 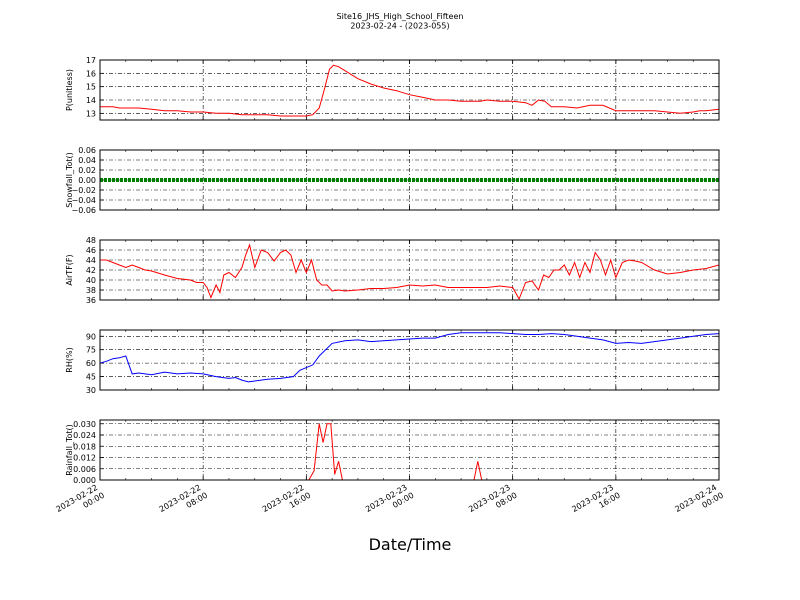 What do you see at coordinates (91, 113) in the screenshot?
I see `panel-1-ytick-label-0: 13` at bounding box center [91, 113].